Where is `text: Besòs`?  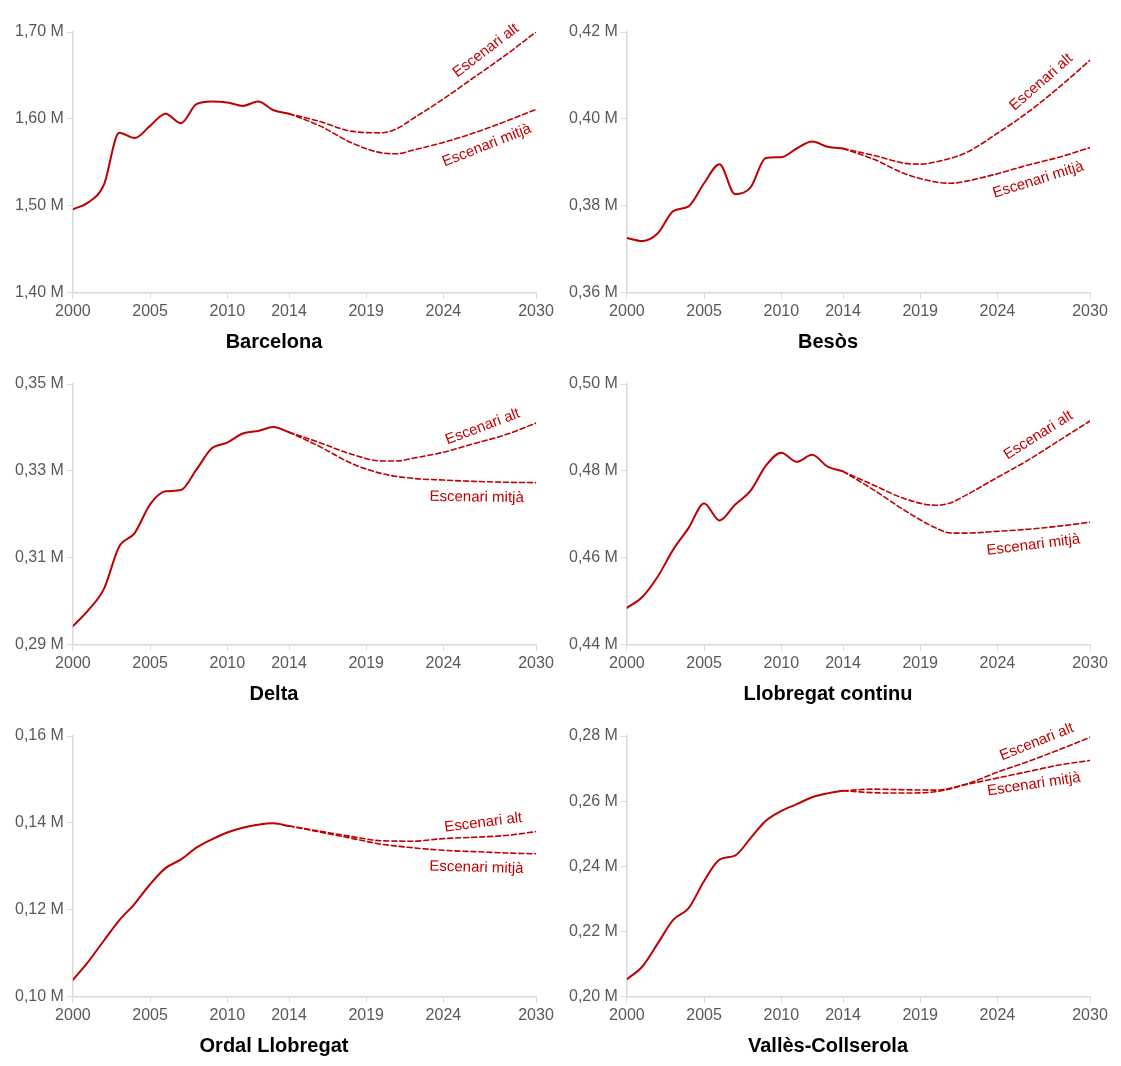 text: Besòs is located at coordinates (828, 340).